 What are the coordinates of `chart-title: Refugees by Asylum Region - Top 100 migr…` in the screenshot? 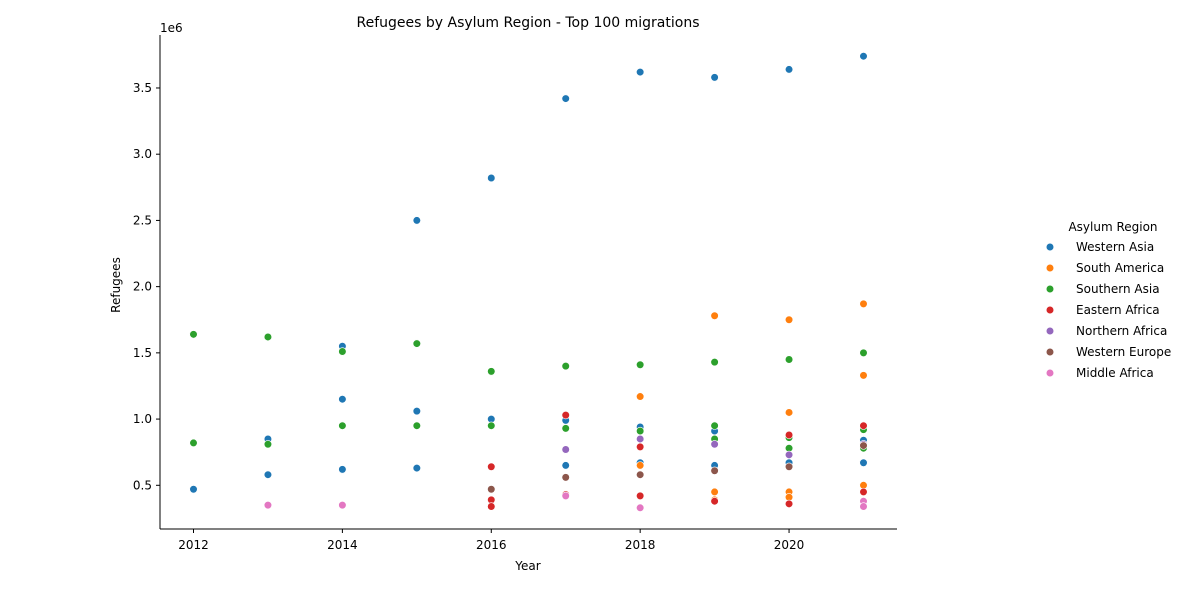 It's located at (528, 23).